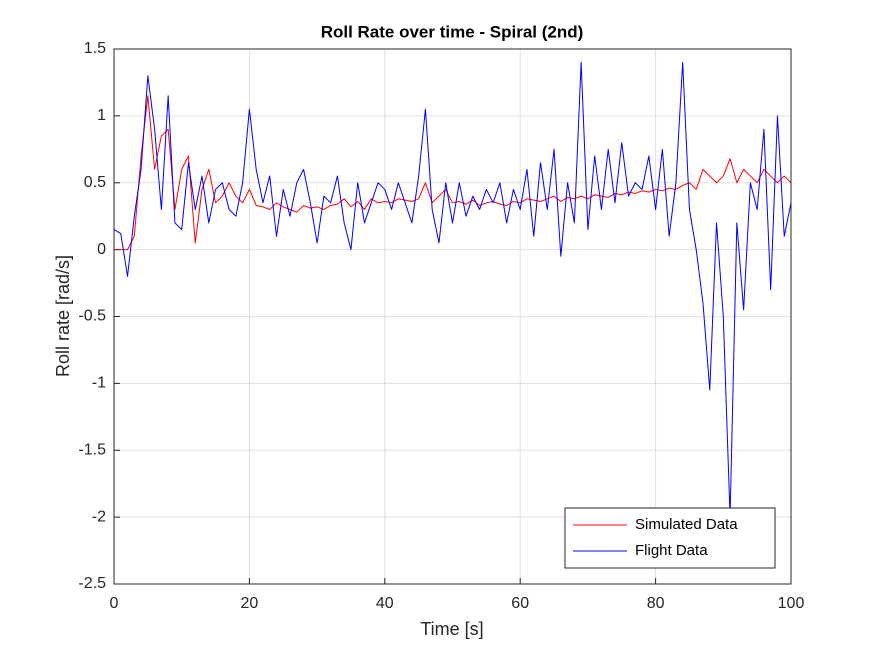  I want to click on y-tick-label: -1, so click(99, 383).